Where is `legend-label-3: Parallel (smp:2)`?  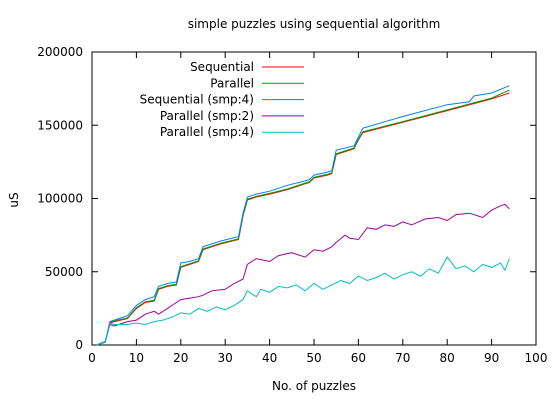 legend-label-3: Parallel (smp:2) is located at coordinates (207, 116).